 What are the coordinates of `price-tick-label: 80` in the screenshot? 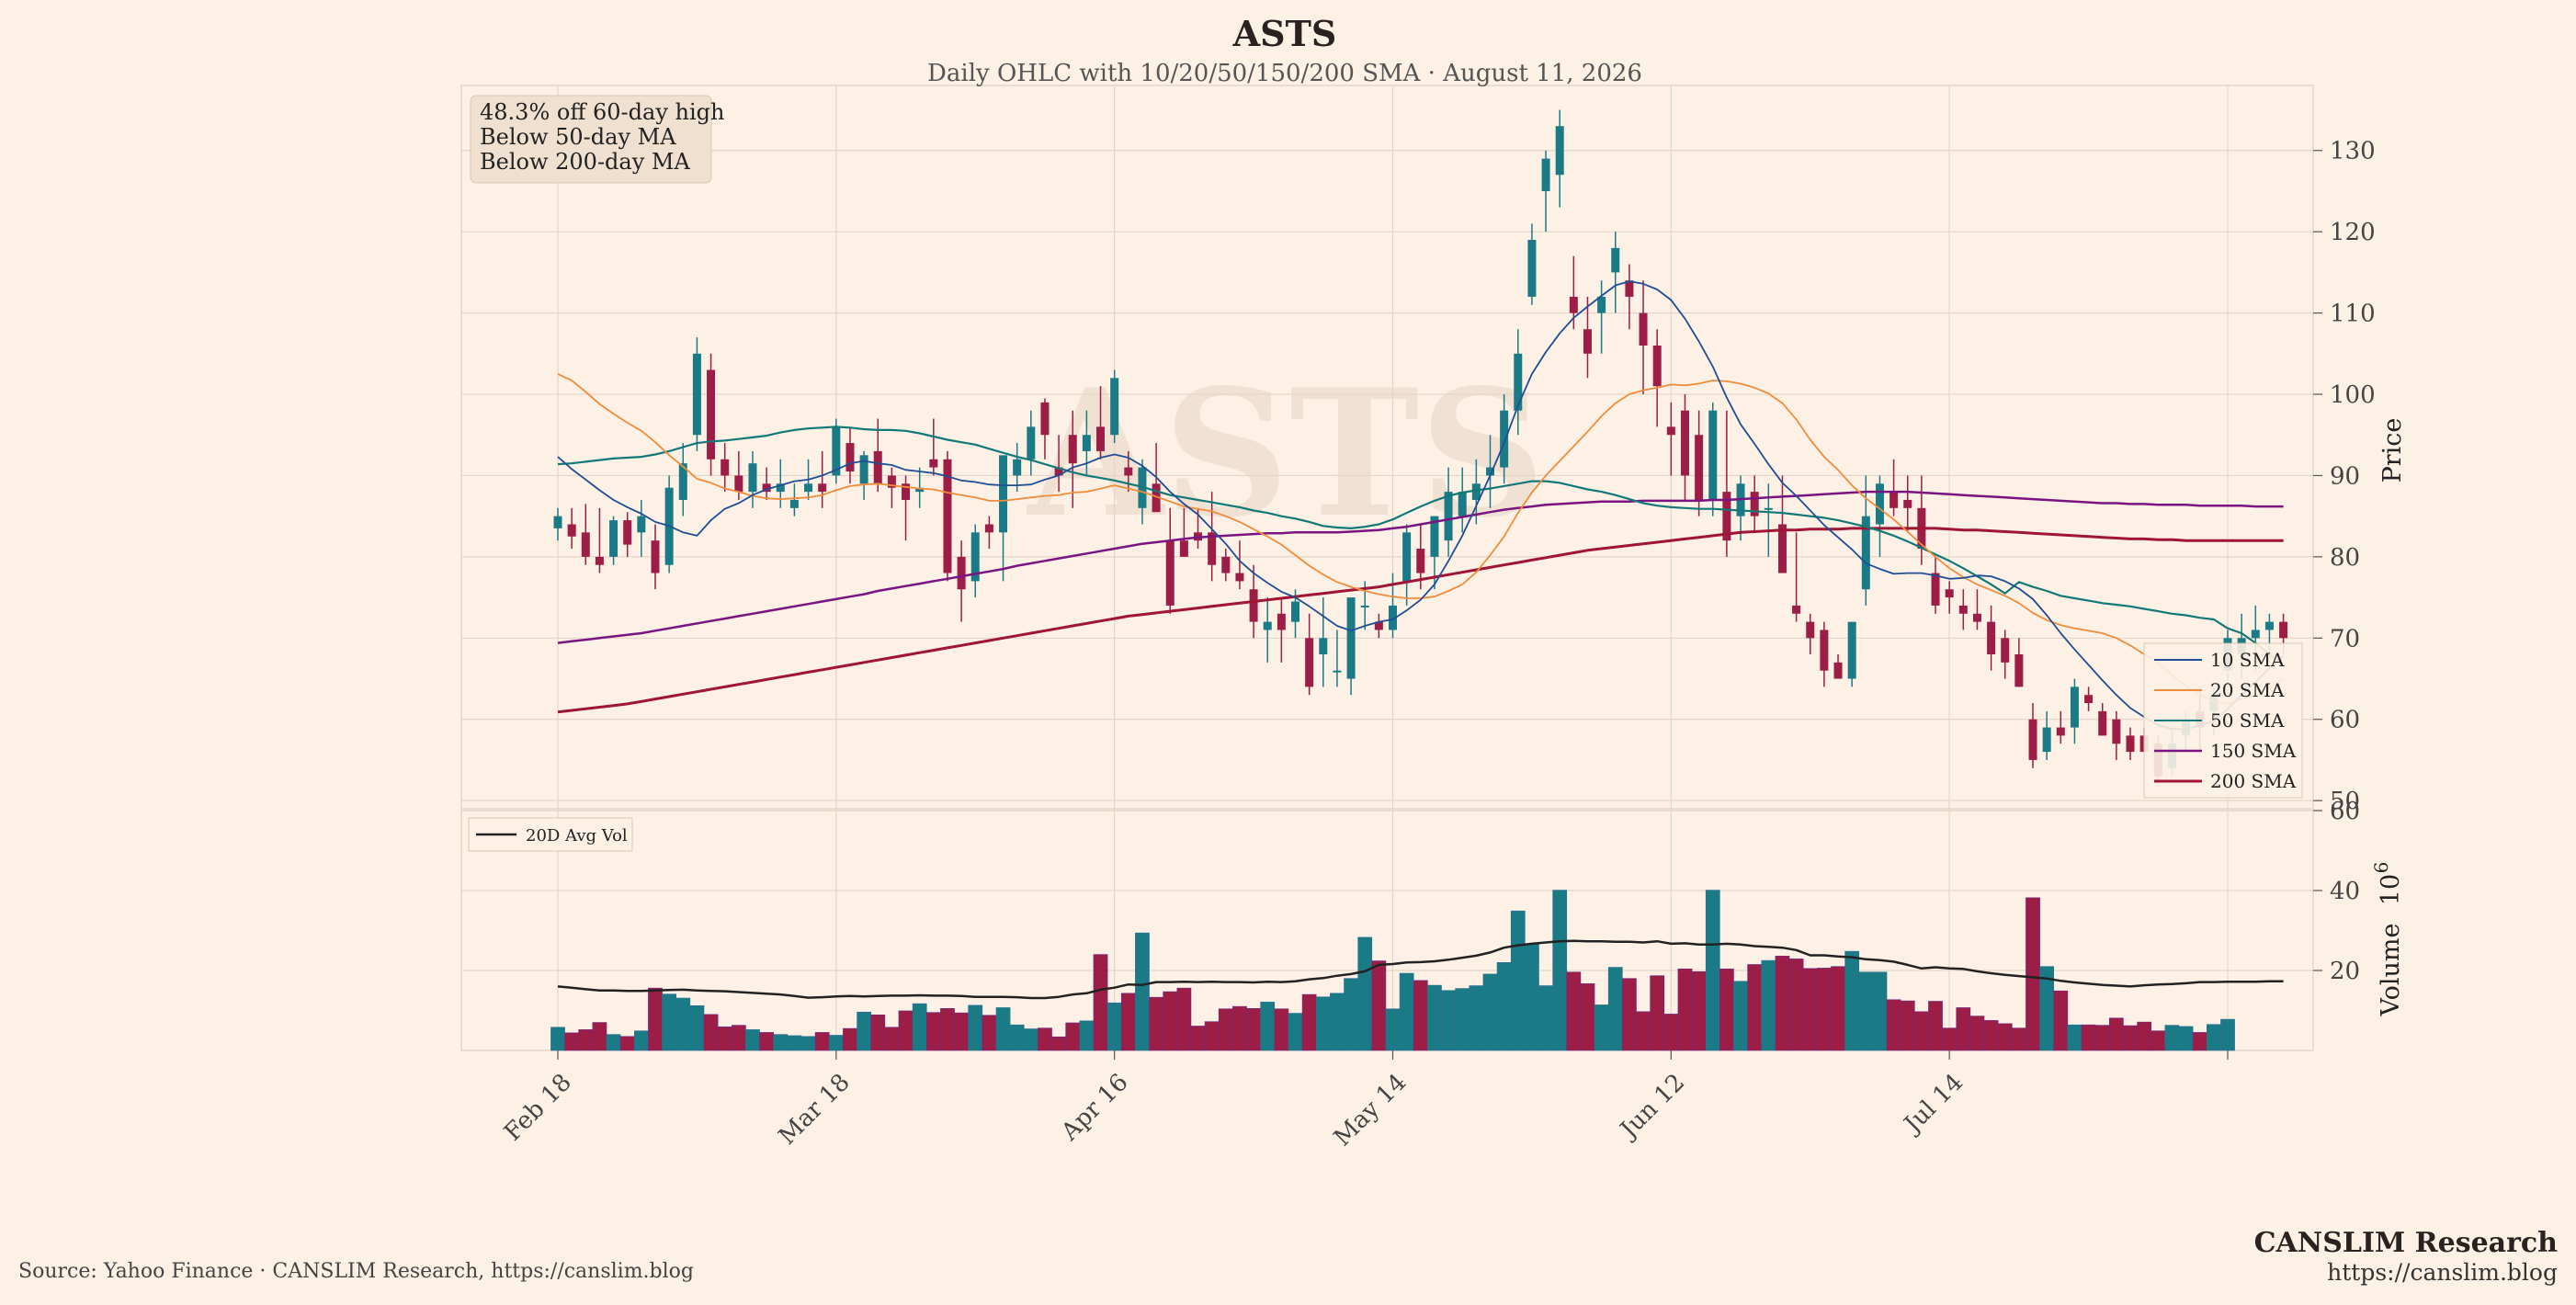 It's located at (2345, 558).